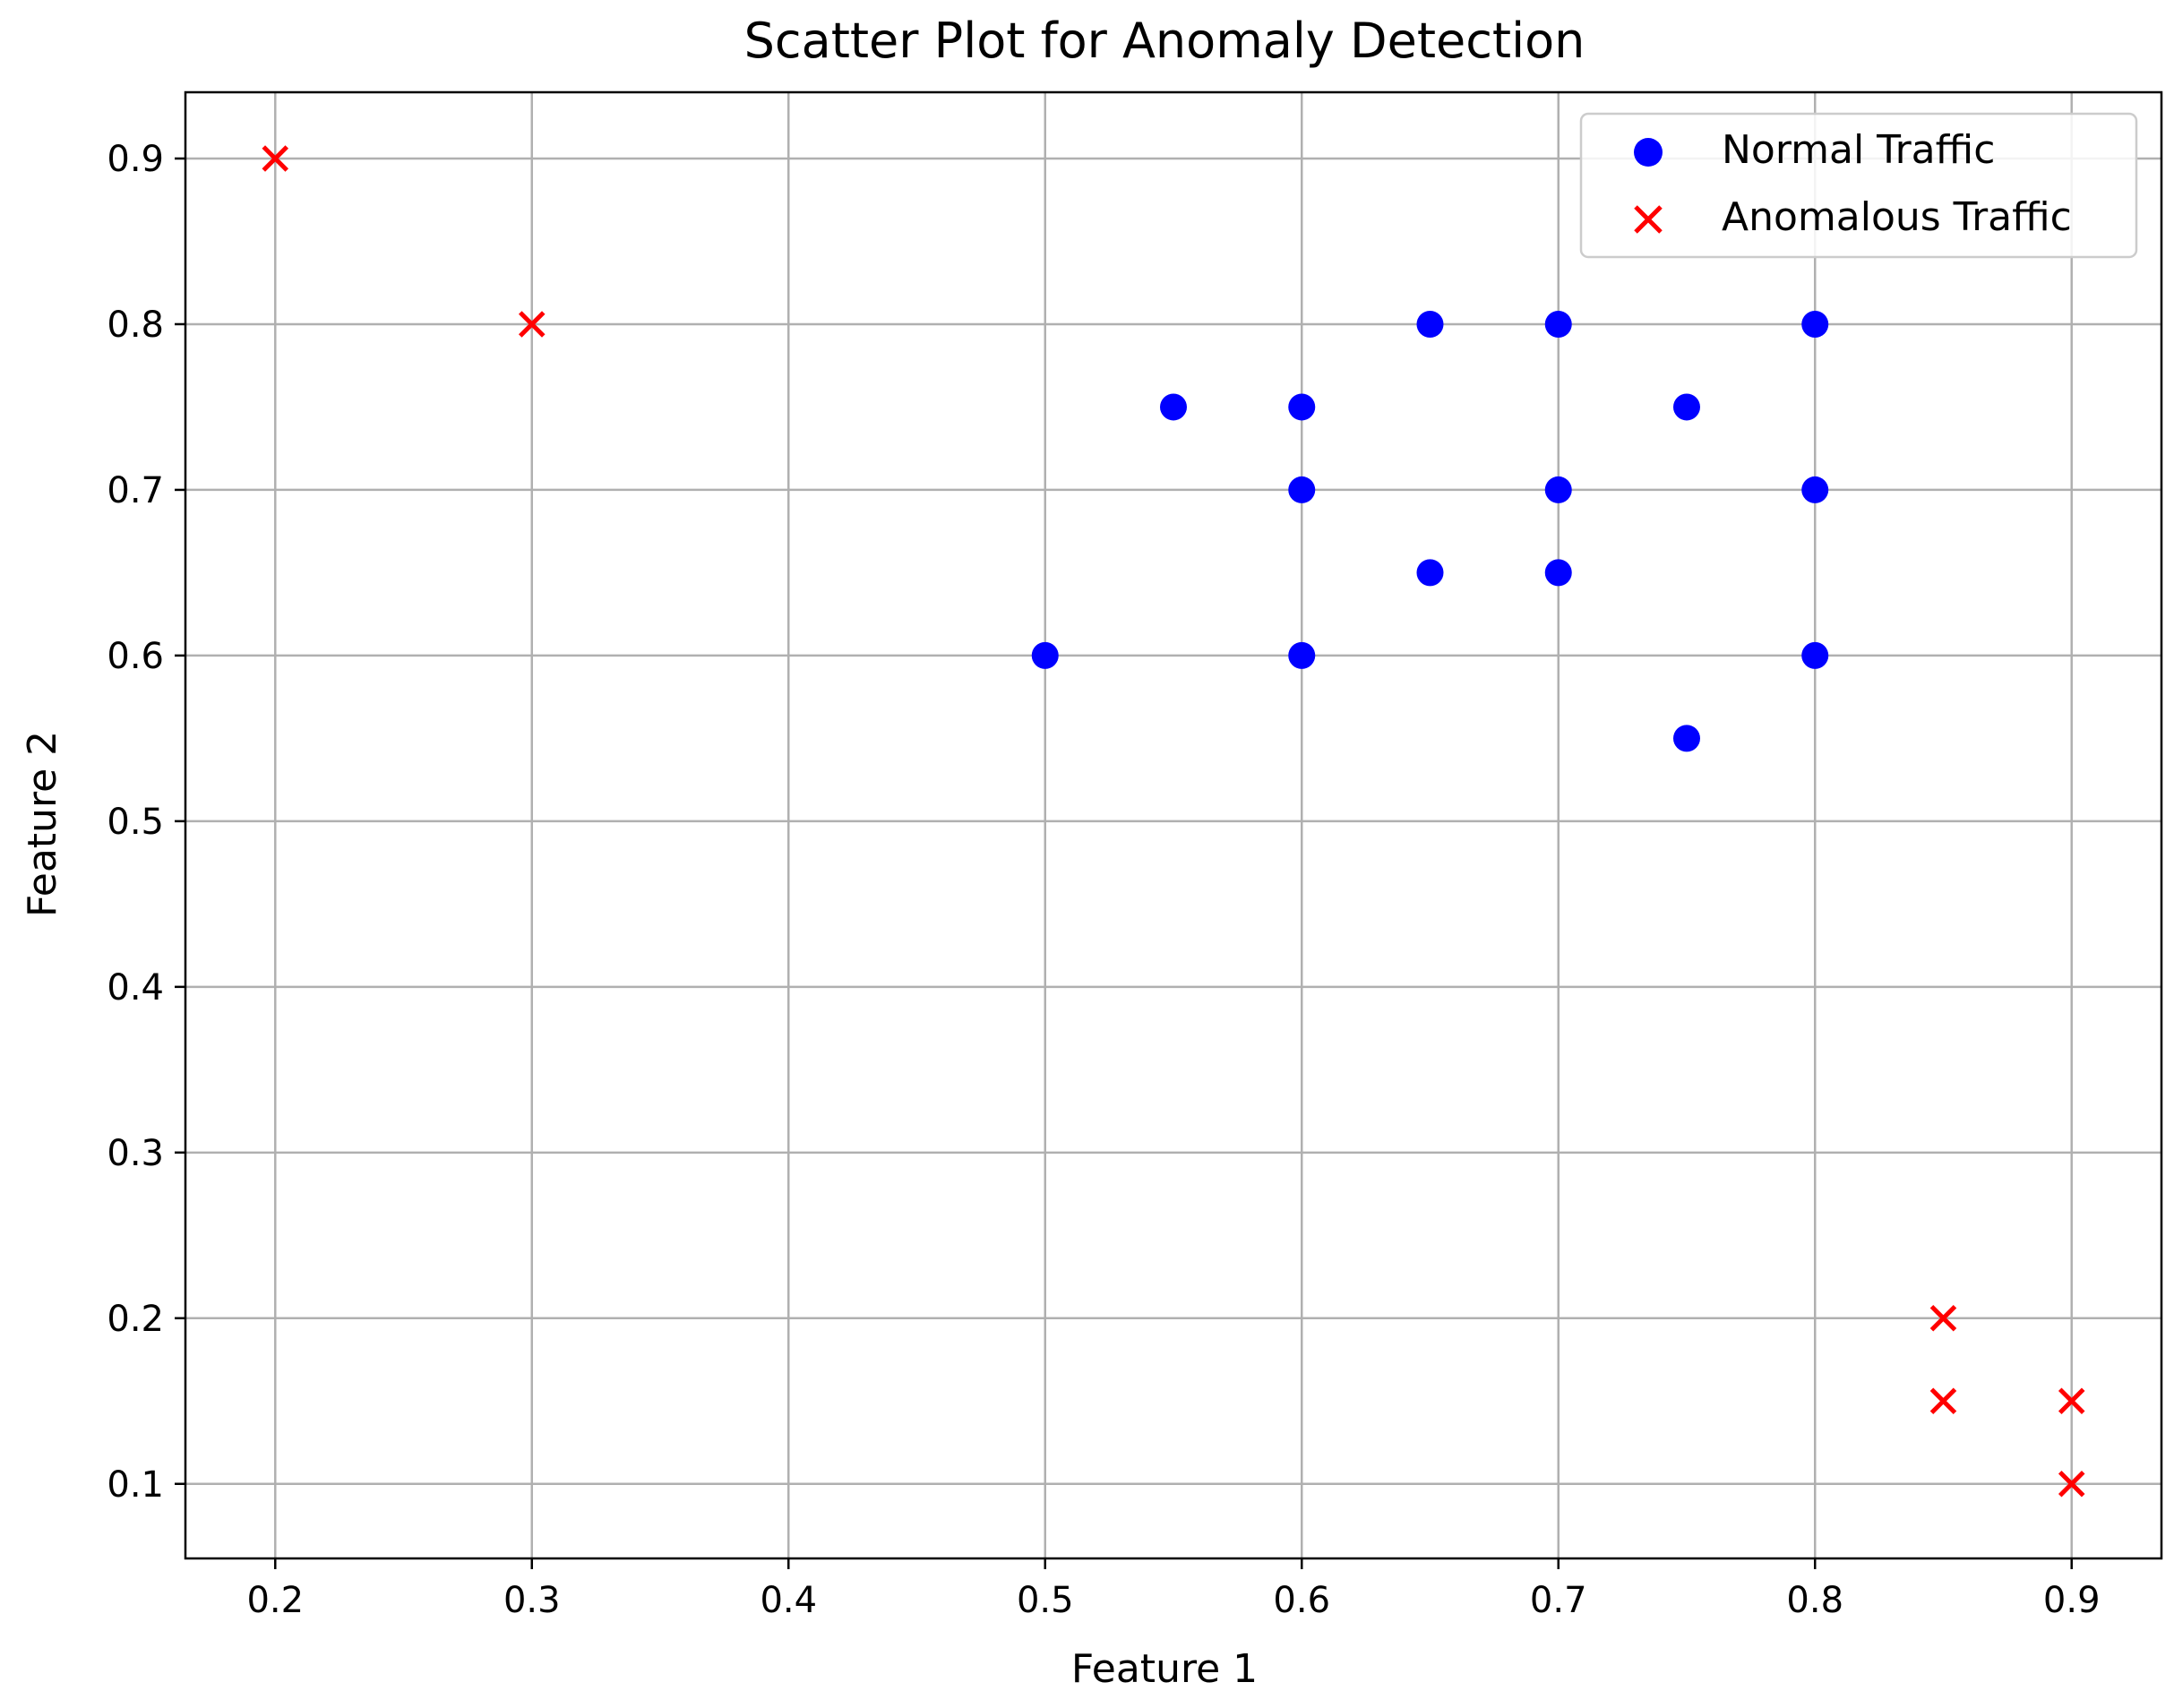 The height and width of the screenshot is (1708, 2174). Describe the element at coordinates (135, 491) in the screenshot. I see `y-tick-label: 0.7` at that location.